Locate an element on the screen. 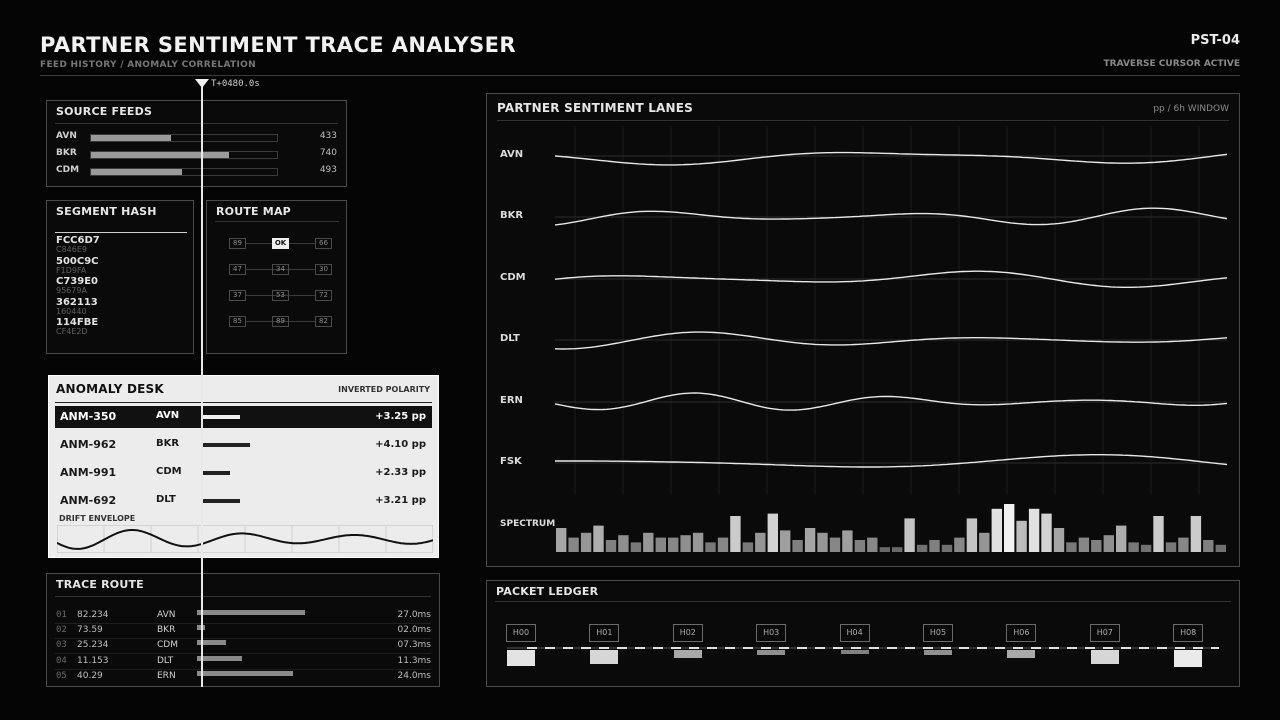 This screenshot has height=720, width=1280. anomaly-row: ANM-692 DLT +3.21 pp is located at coordinates (243, 501).